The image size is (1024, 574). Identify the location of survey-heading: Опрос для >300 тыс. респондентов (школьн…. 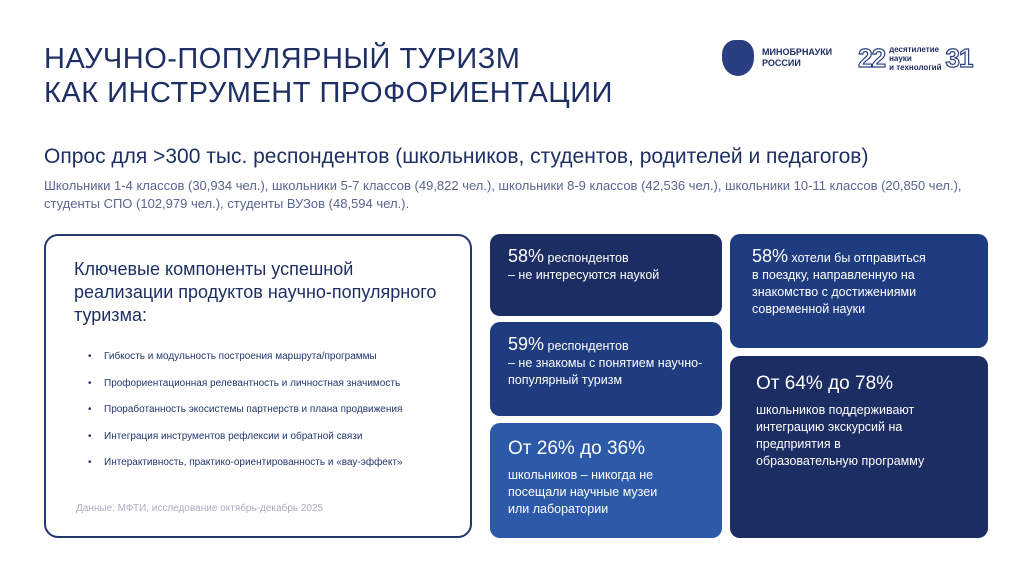
(456, 156).